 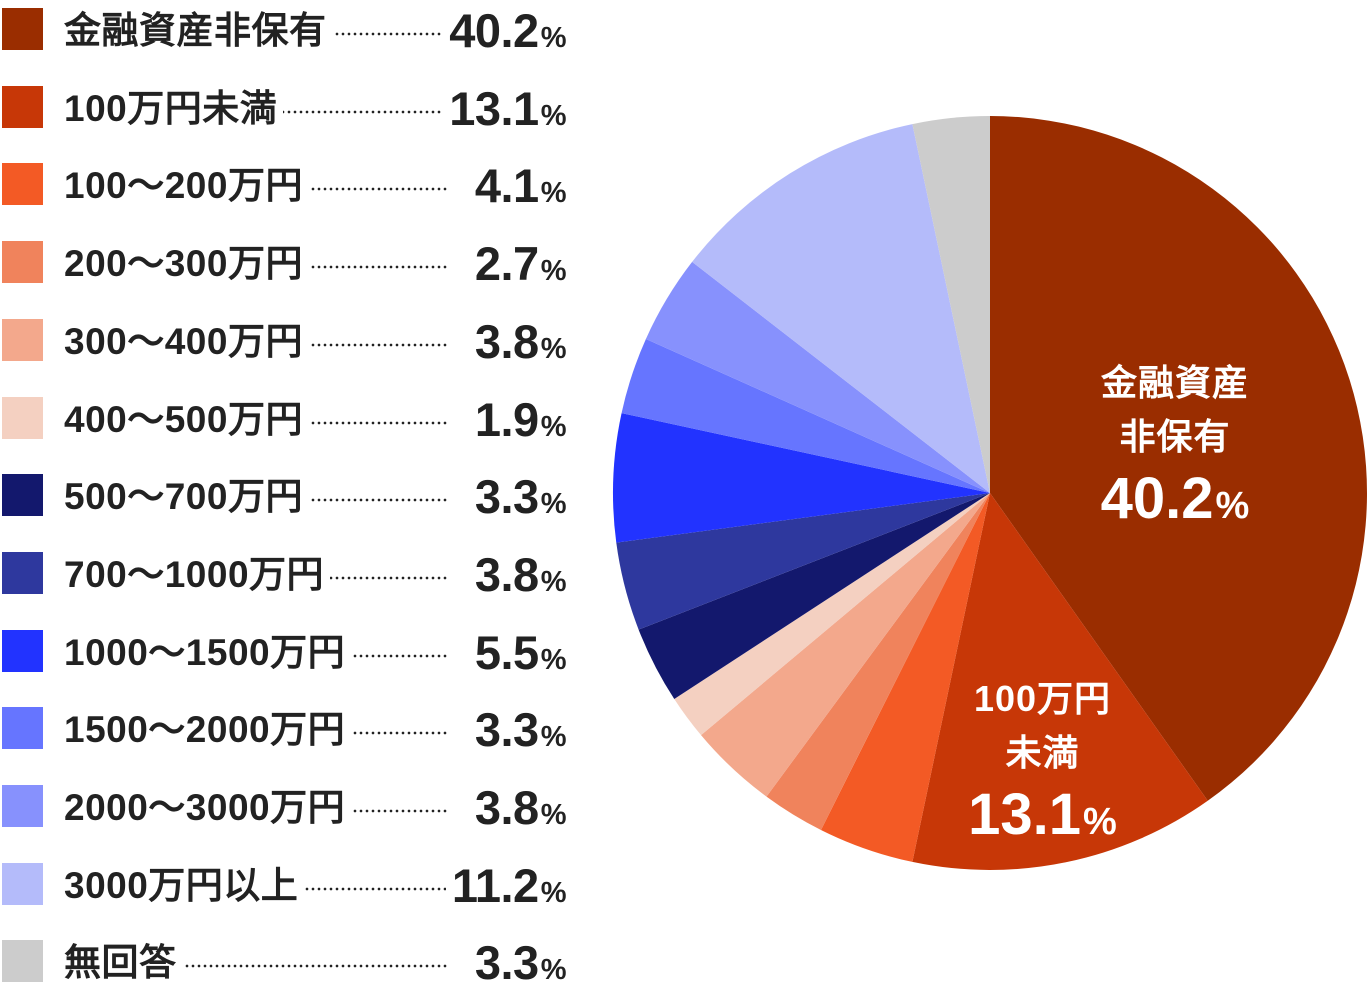 I want to click on annotation-line-2: 未満, so click(x=1042, y=752).